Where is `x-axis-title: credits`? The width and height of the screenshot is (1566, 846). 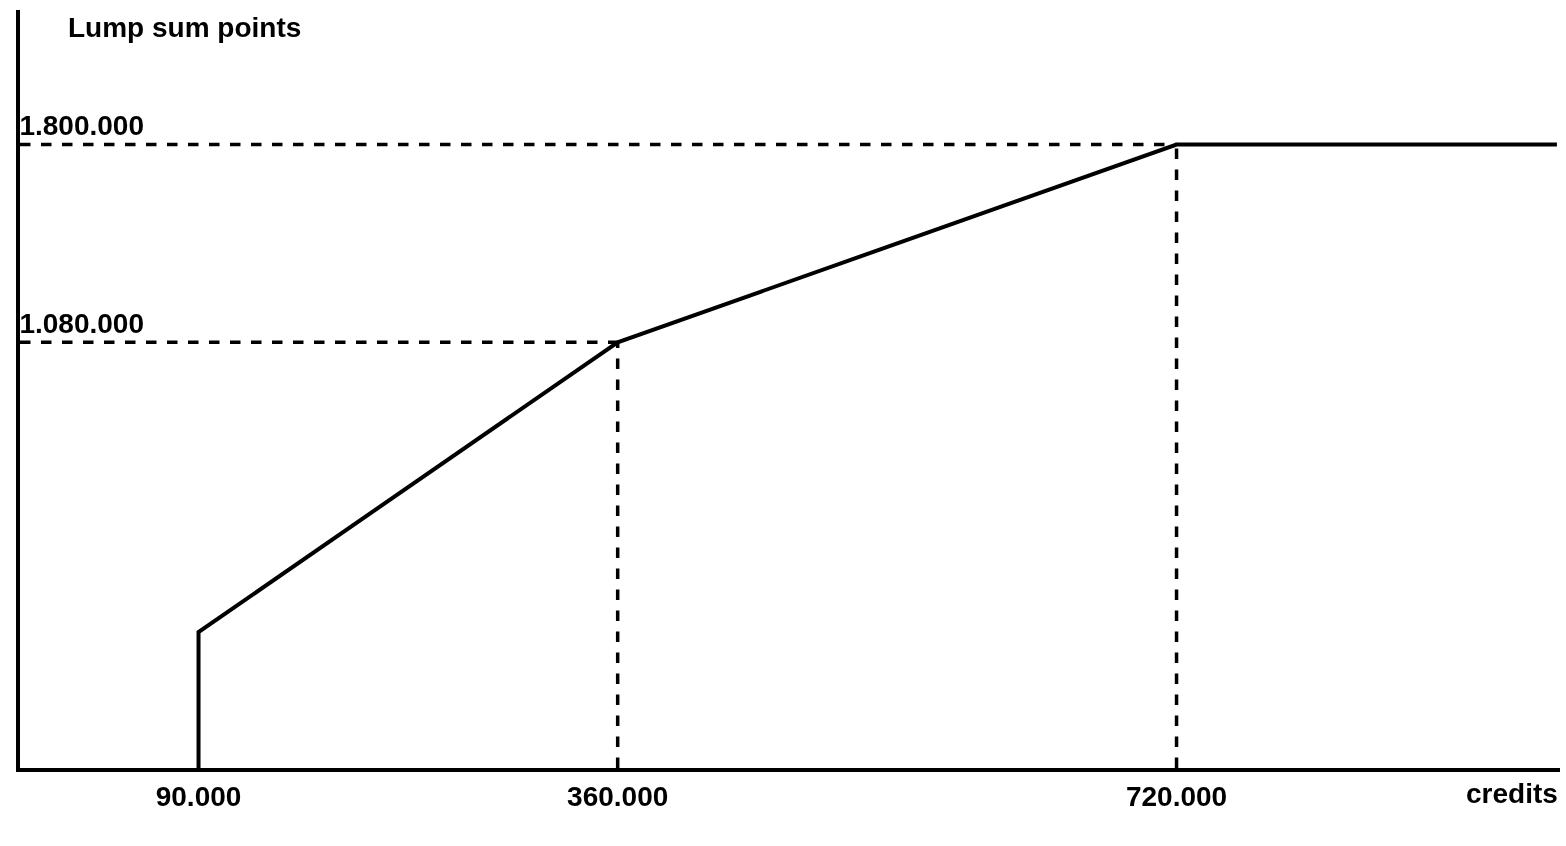 x-axis-title: credits is located at coordinates (1512, 793).